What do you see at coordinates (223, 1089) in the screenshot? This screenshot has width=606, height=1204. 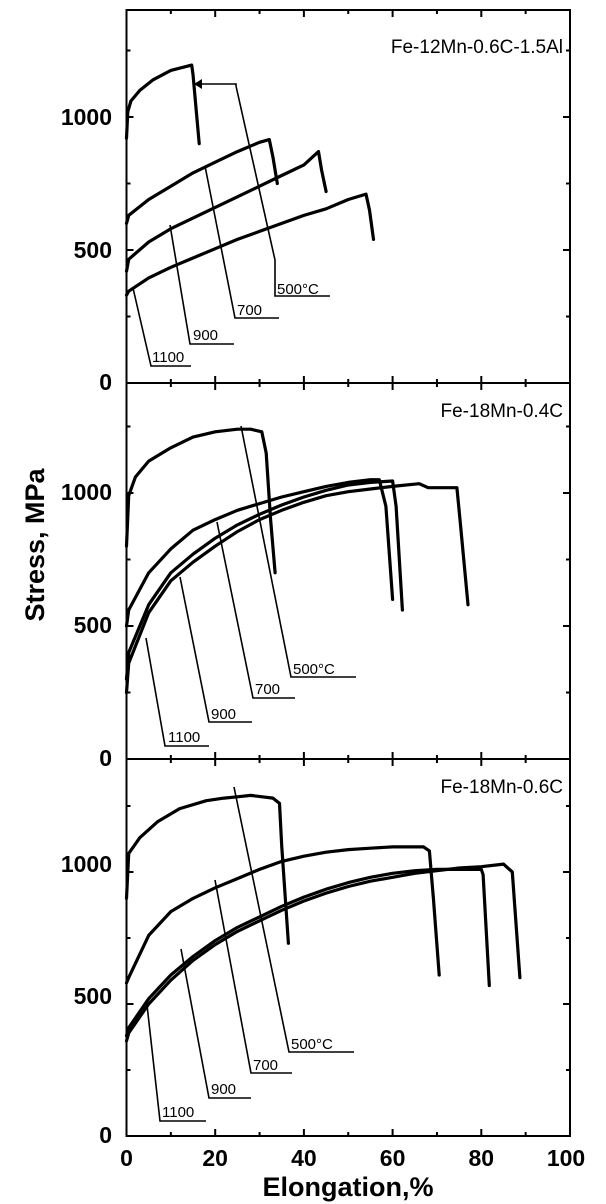 I see `callout-label-bottom-900: 900` at bounding box center [223, 1089].